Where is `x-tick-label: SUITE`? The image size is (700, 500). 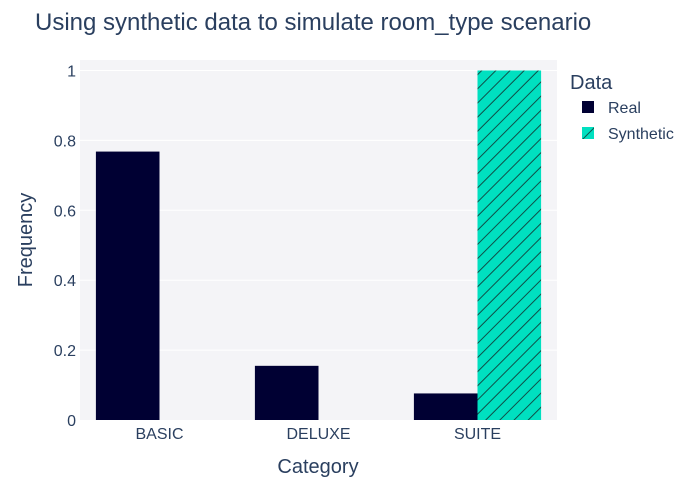 x-tick-label: SUITE is located at coordinates (477, 434).